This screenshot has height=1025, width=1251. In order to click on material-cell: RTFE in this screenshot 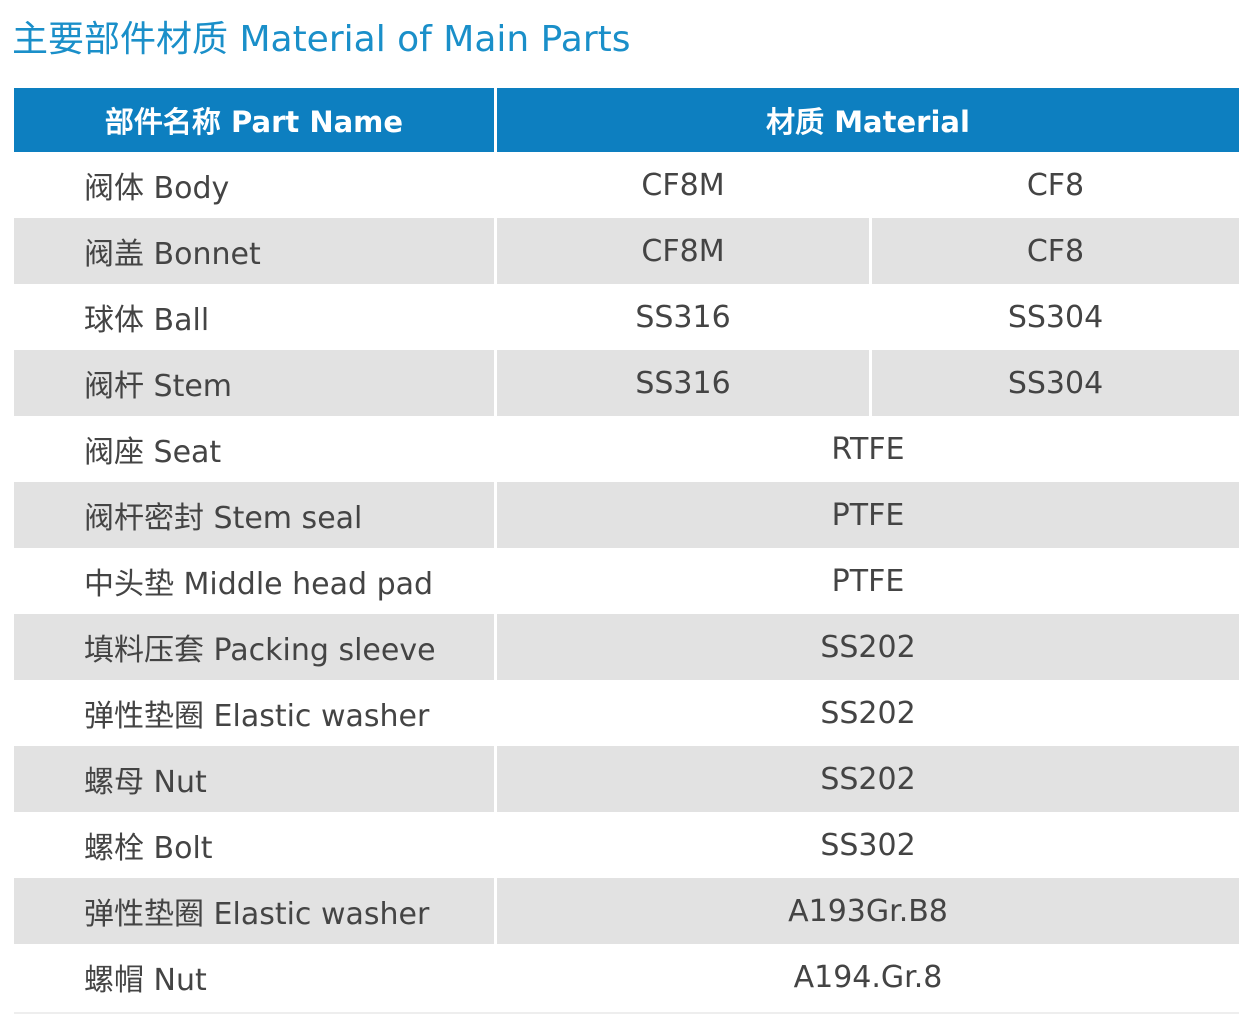, I will do `click(868, 449)`.